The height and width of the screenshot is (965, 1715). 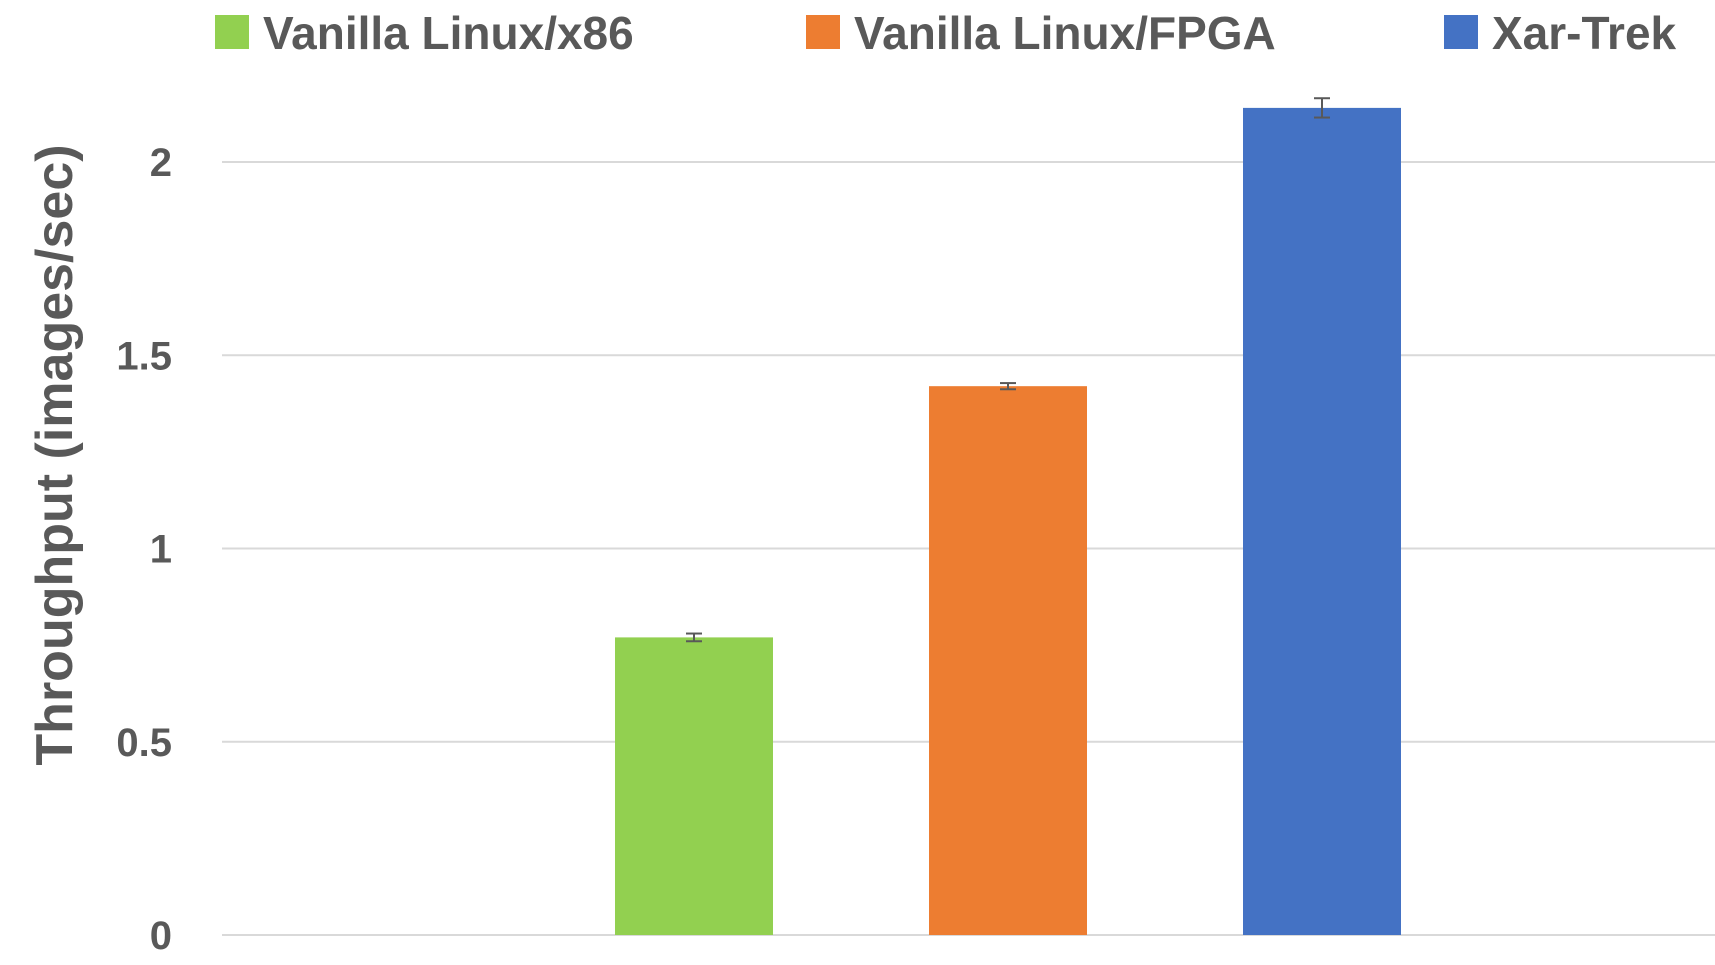 What do you see at coordinates (144, 356) in the screenshot?
I see `y-tick-label: 1.5` at bounding box center [144, 356].